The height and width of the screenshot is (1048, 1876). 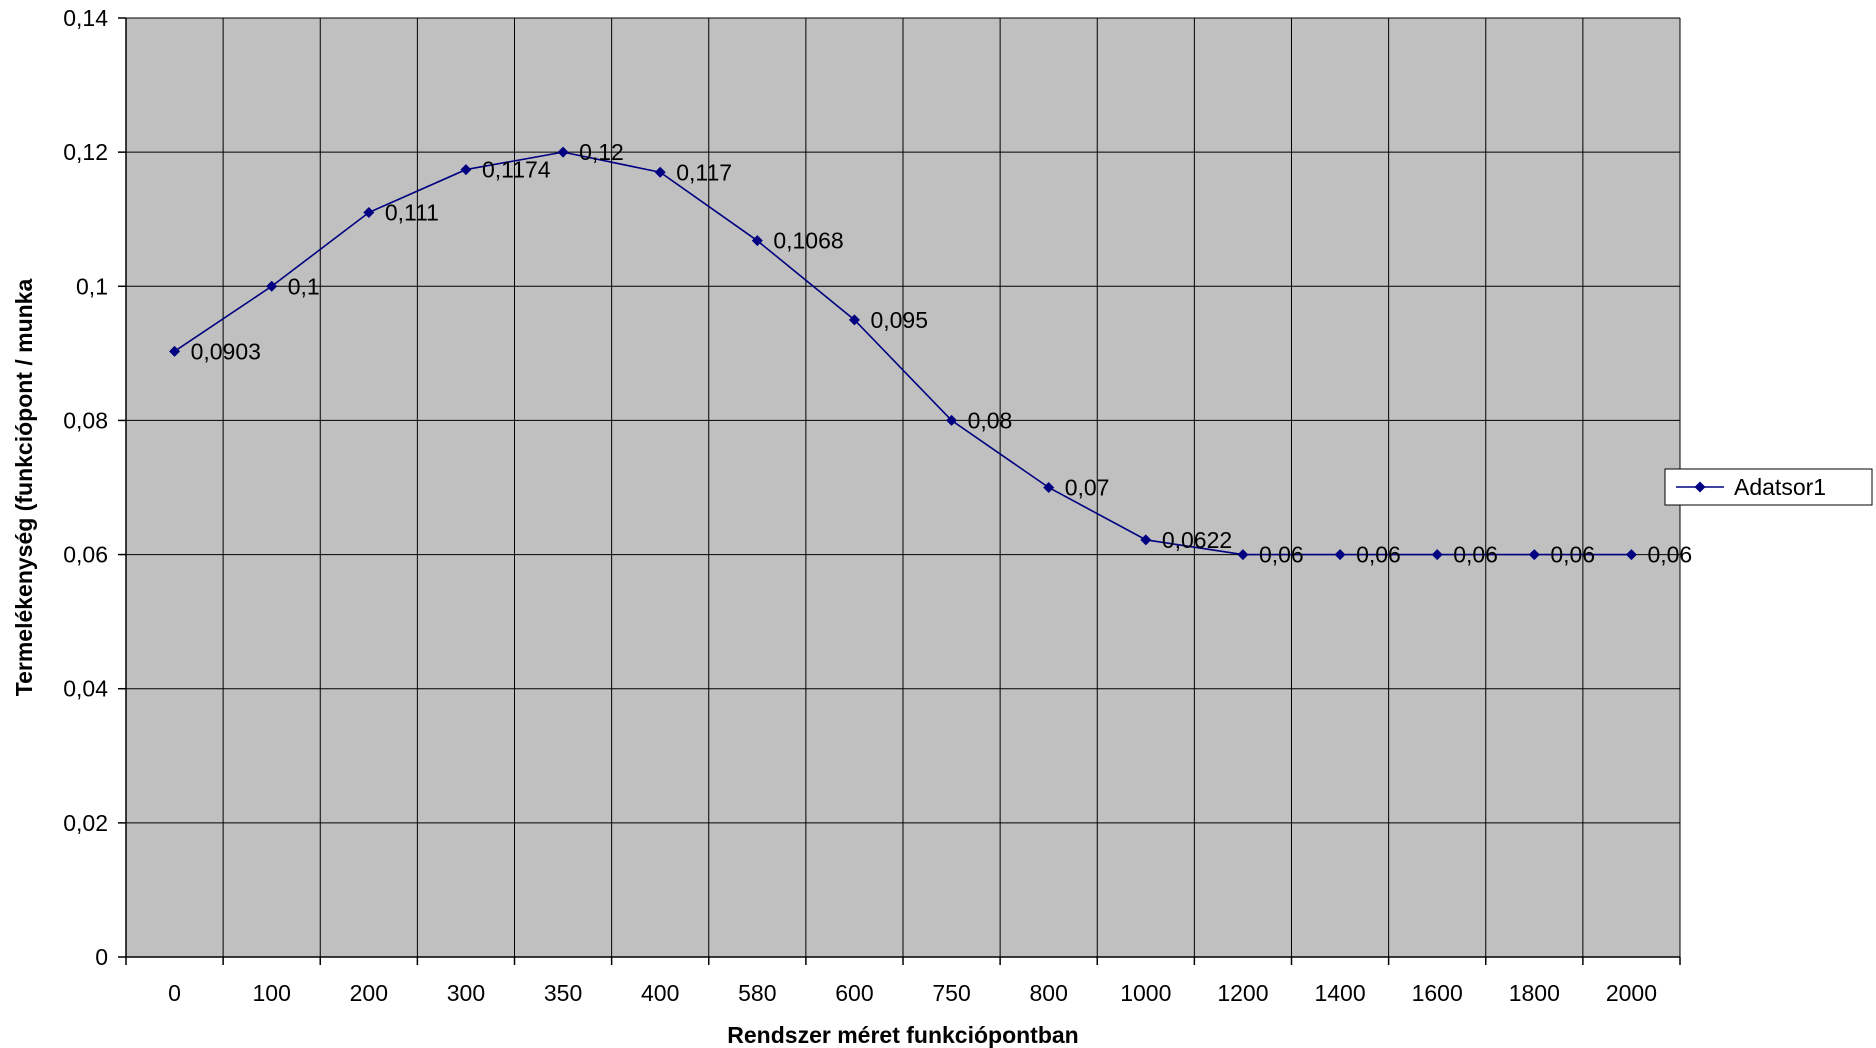 I want to click on x-tick-label: 400, so click(x=660, y=993).